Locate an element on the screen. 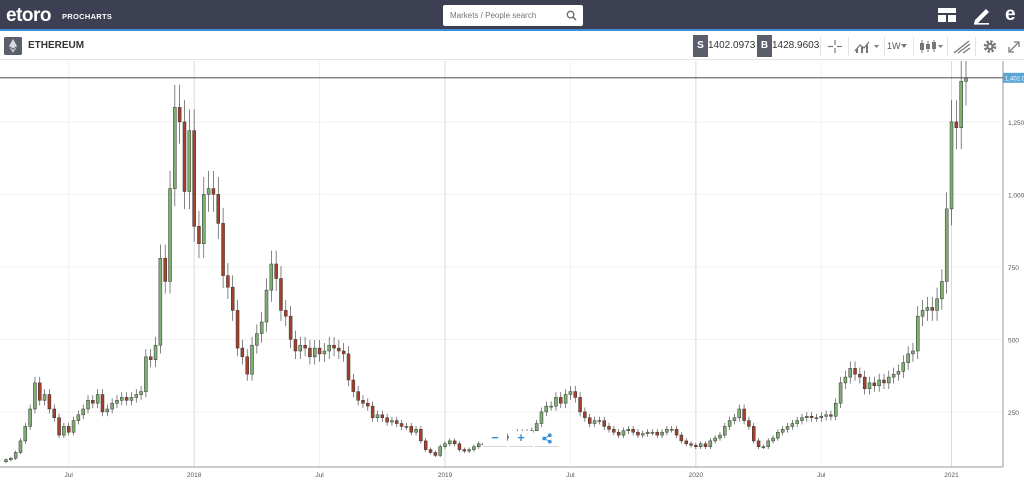  current-price-tag is located at coordinates (1013, 77).